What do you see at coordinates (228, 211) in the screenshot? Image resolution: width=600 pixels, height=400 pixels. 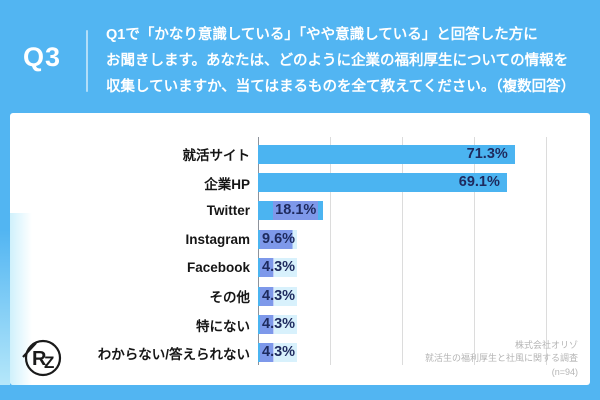 I see `category-label: Twitter` at bounding box center [228, 211].